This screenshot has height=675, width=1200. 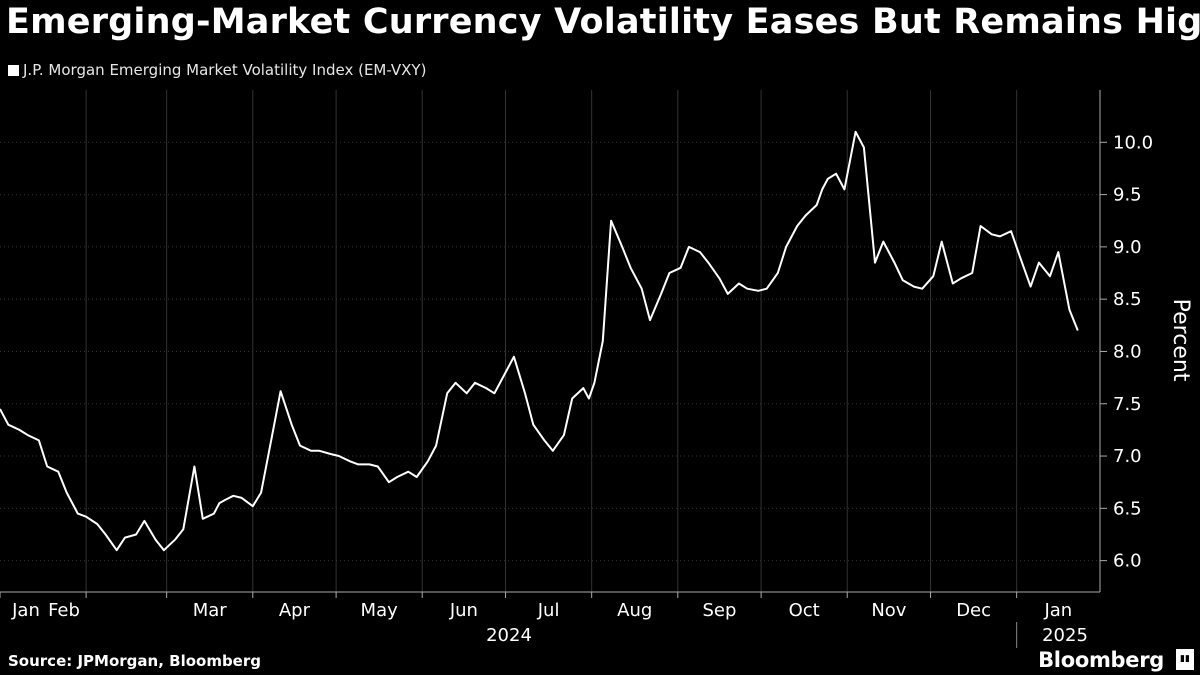 I want to click on x-tick-label: Jul, so click(x=548, y=610).